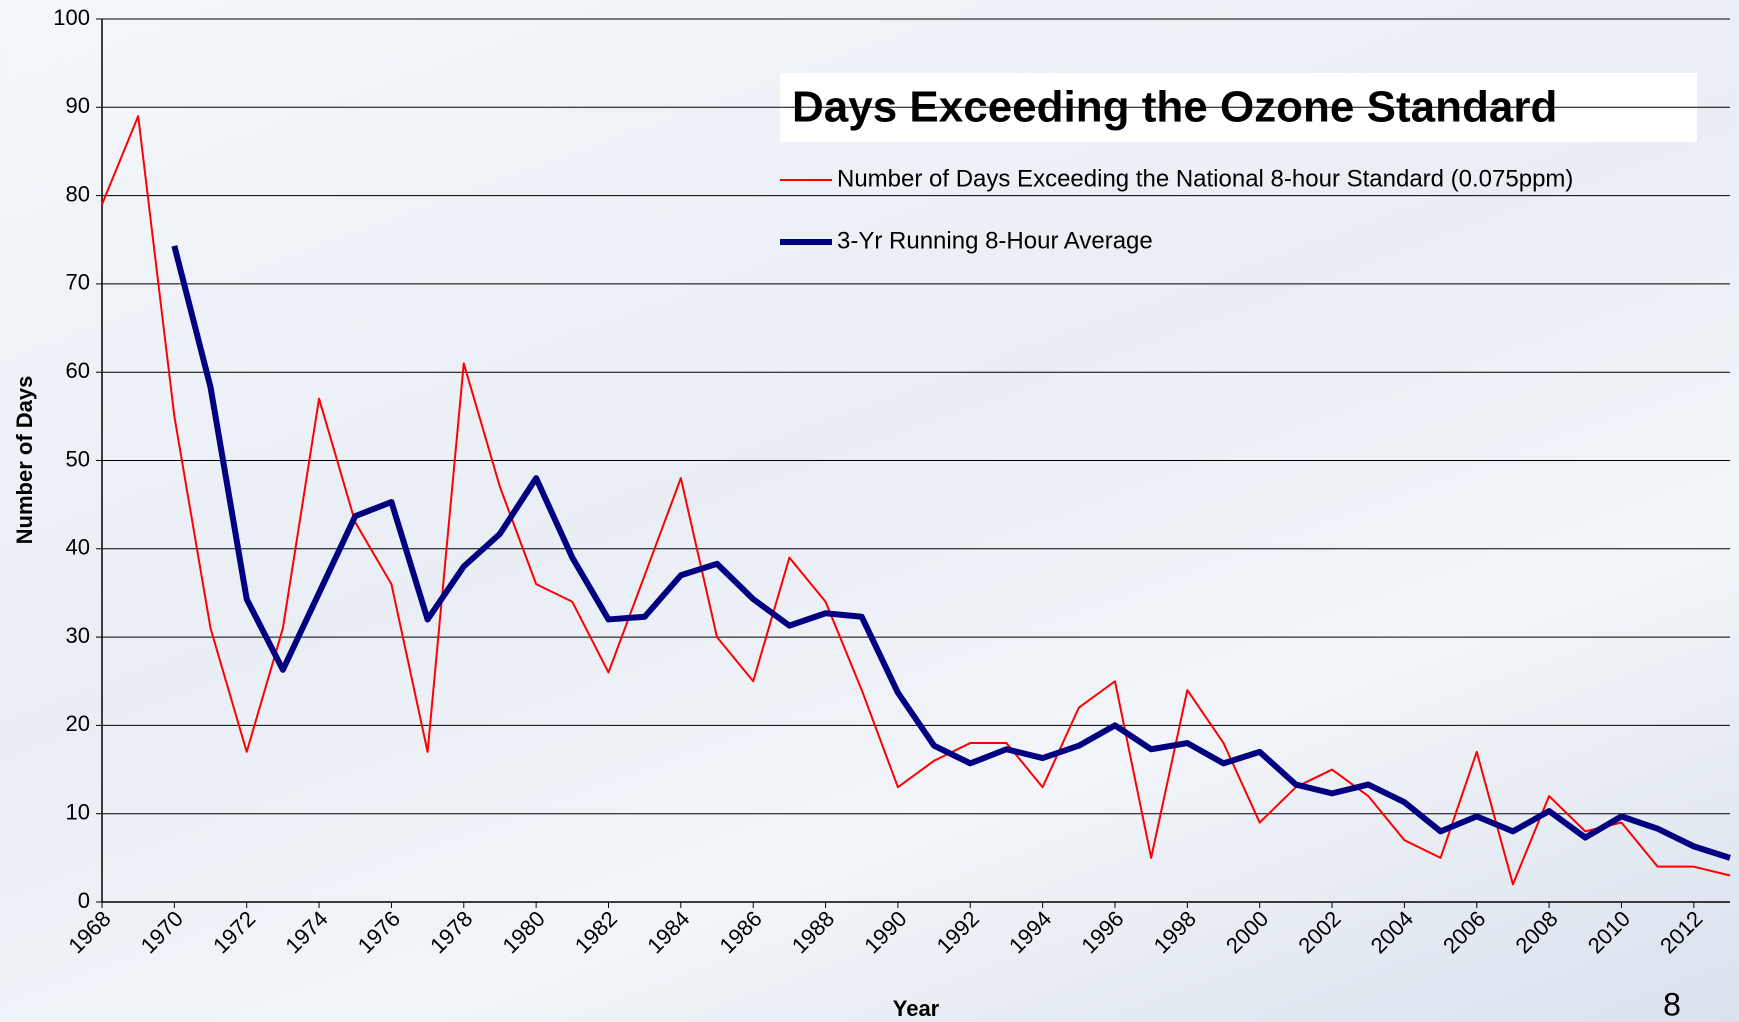 The width and height of the screenshot is (1739, 1022). Describe the element at coordinates (1102, 932) in the screenshot. I see `x-tick-label: 1996` at that location.